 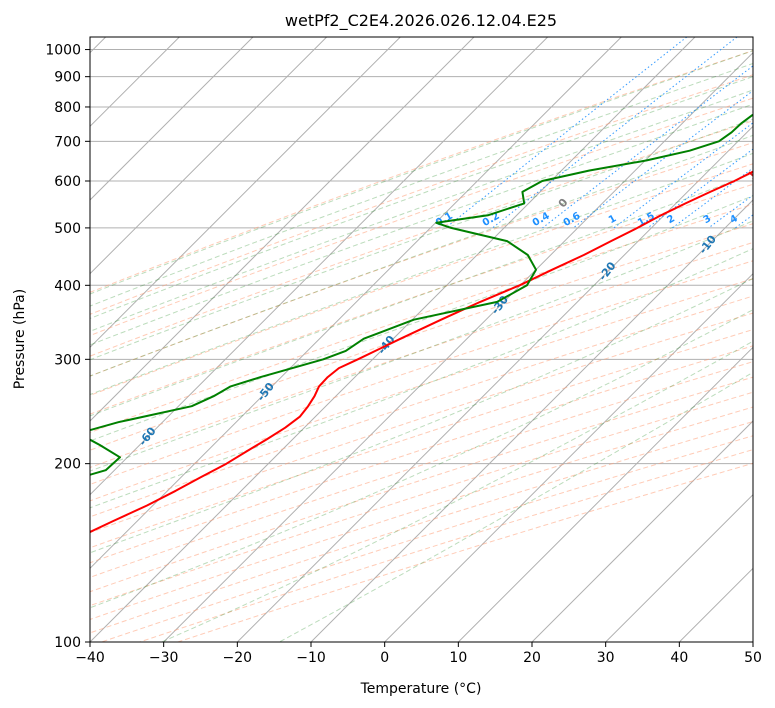 I want to click on y-axis-label: Pressure (hPa), so click(x=20, y=339).